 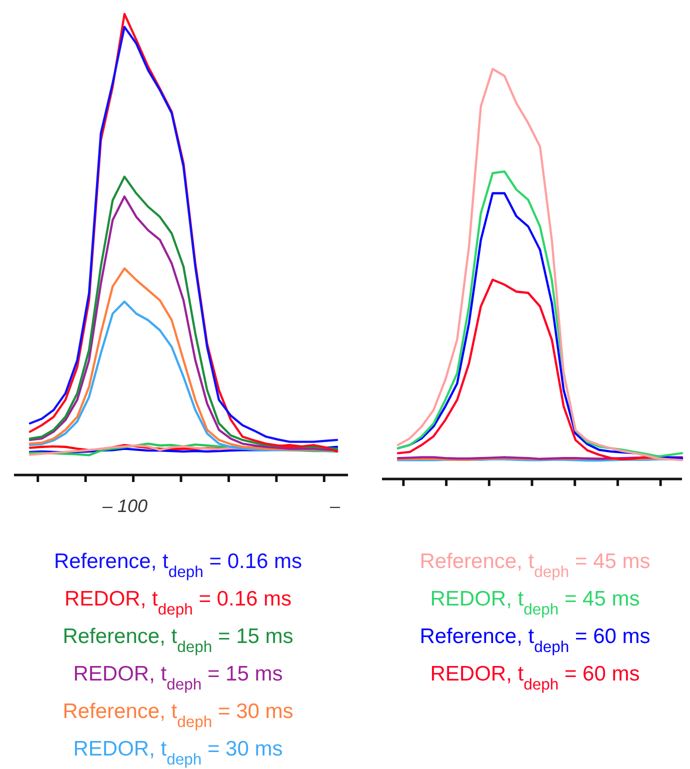 What do you see at coordinates (535, 603) in the screenshot?
I see `text: REDOR, t$_{deph}$ = 45 ms` at bounding box center [535, 603].